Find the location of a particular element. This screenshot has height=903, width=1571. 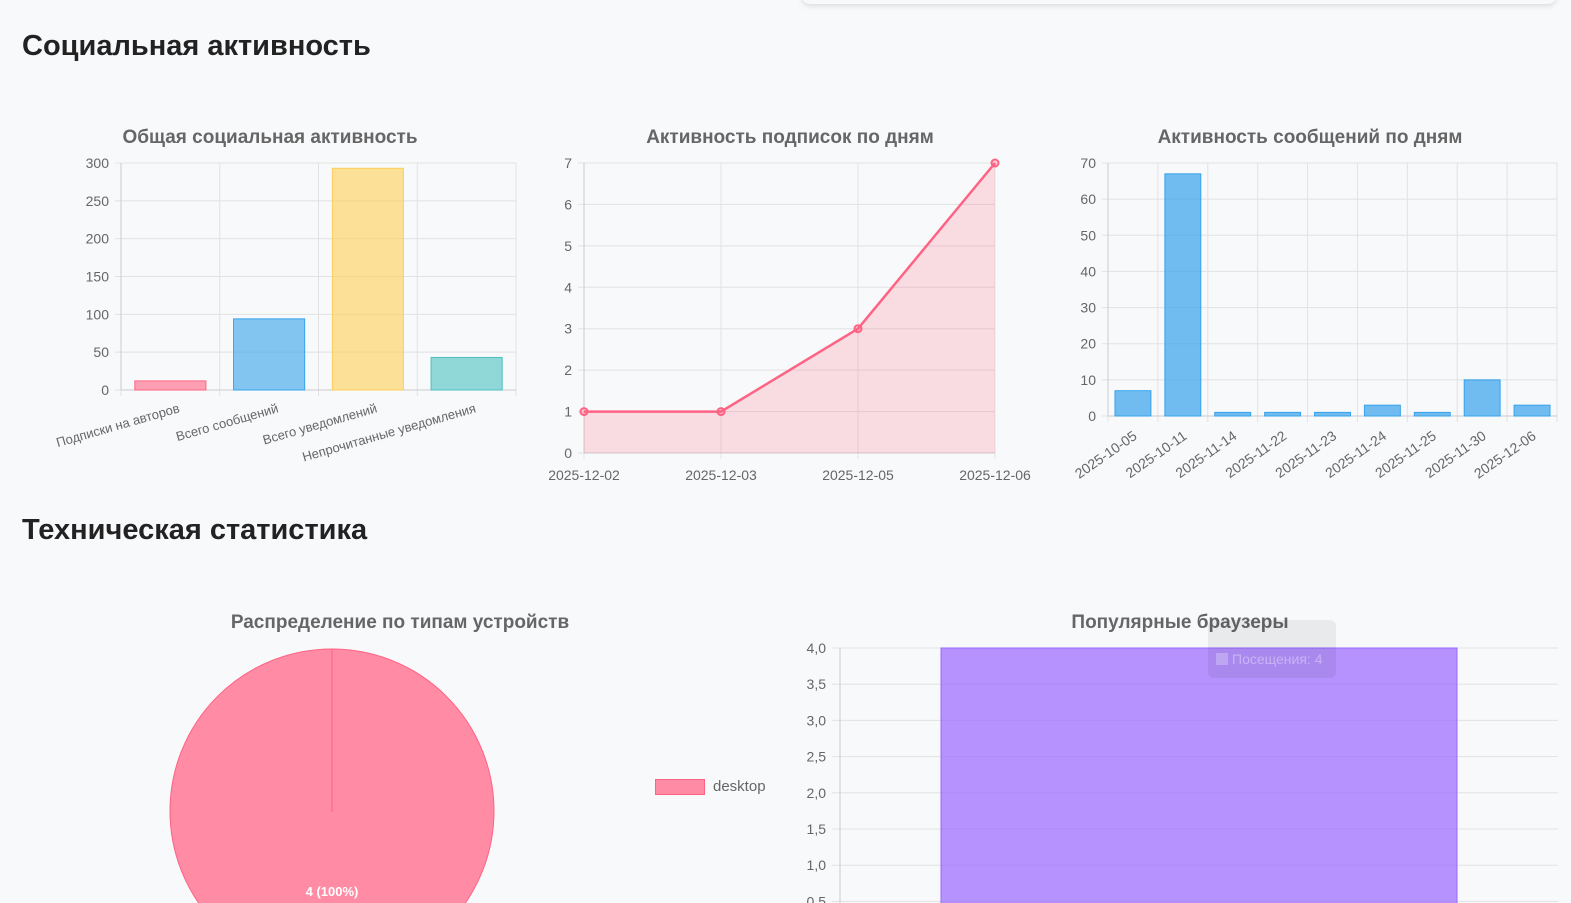

chart-tooltip is located at coordinates (1272, 649).